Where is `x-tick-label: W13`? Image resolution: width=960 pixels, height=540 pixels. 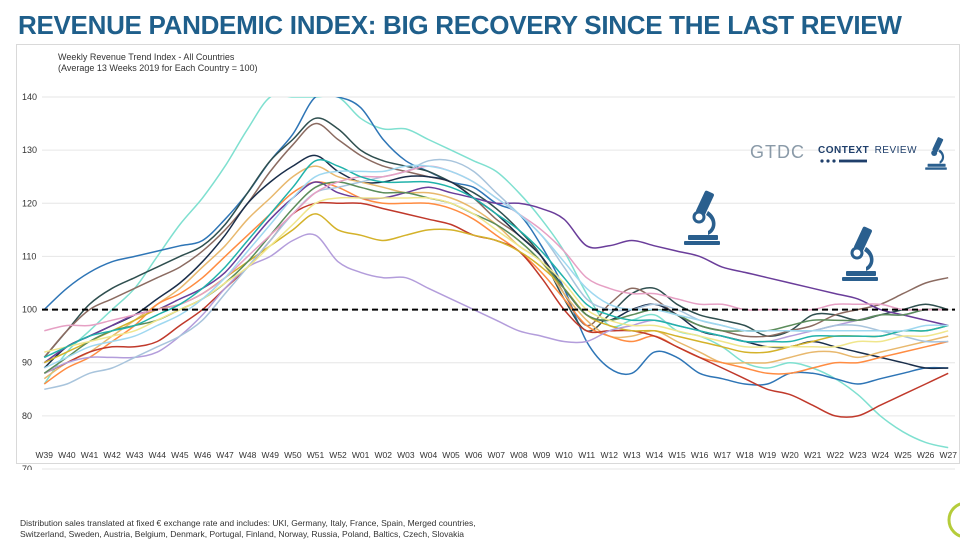
x-tick-label: W13 is located at coordinates (632, 455).